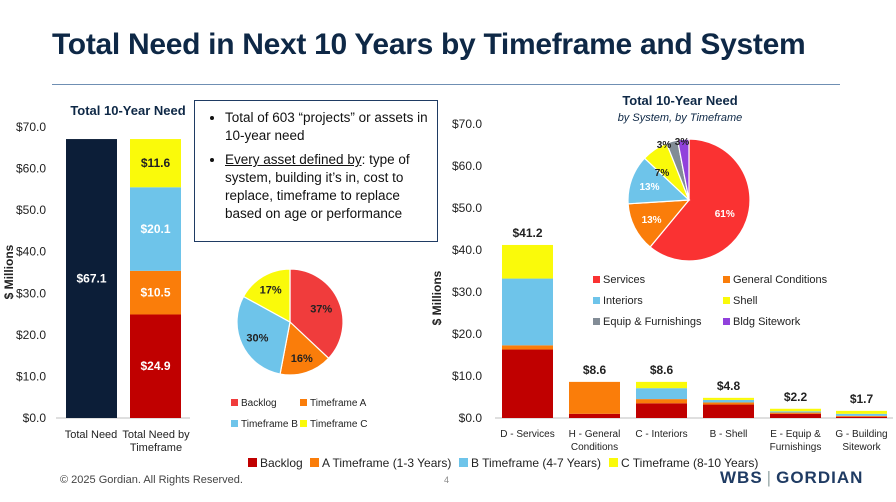 This screenshot has height=502, width=896. I want to click on right-x-category-label: Furnishings, so click(796, 447).